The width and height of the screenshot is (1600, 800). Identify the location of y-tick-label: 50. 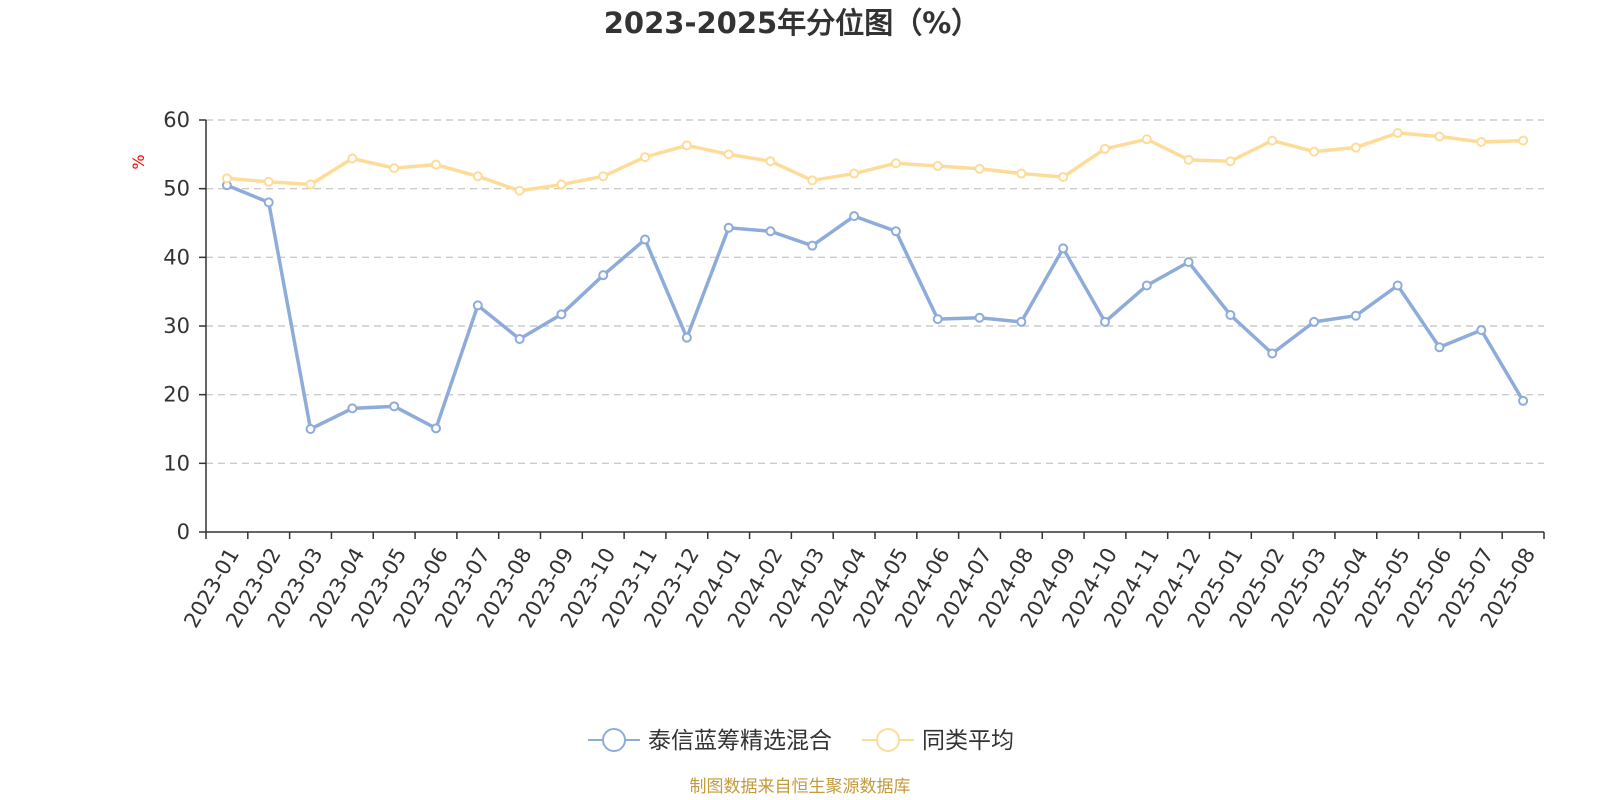
(176, 189).